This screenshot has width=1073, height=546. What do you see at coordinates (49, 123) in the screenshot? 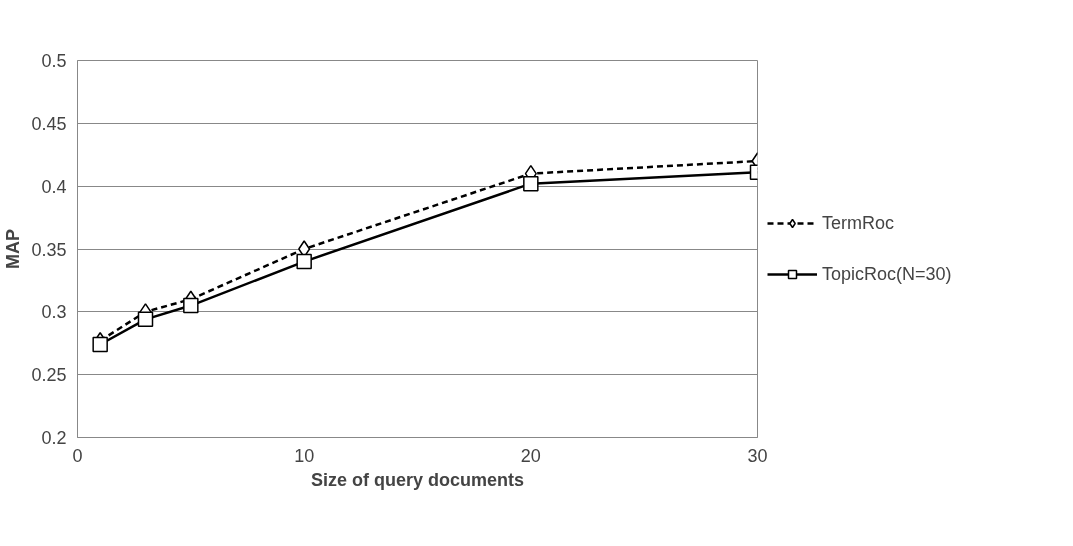
I see `y-tick-label: 0.45` at bounding box center [49, 123].